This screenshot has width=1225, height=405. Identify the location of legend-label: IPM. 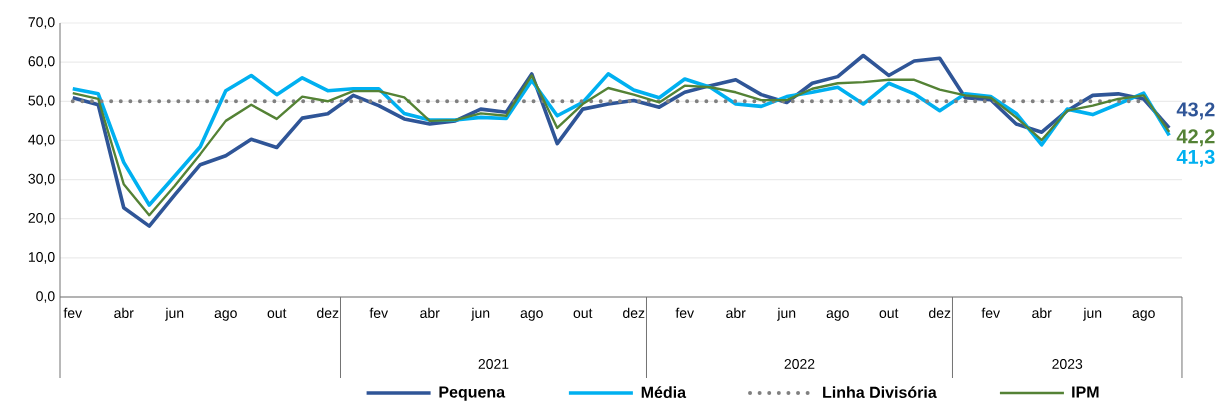
(1085, 392).